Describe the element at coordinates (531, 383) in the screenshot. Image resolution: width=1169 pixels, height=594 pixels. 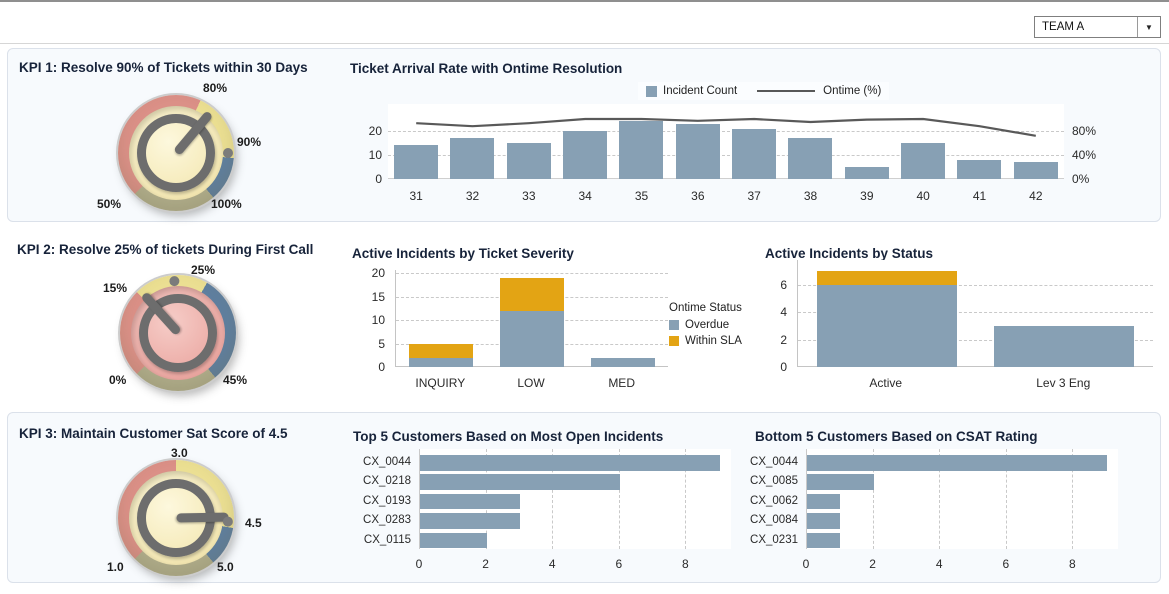
I see `category-label: LOW` at that location.